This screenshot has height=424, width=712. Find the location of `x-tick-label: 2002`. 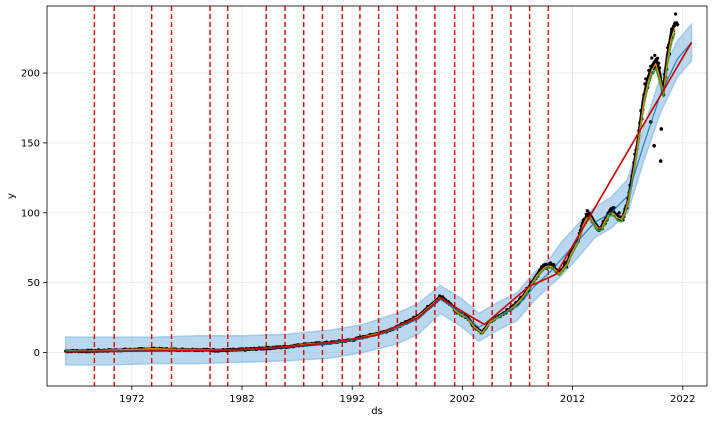

x-tick-label: 2002 is located at coordinates (462, 399).